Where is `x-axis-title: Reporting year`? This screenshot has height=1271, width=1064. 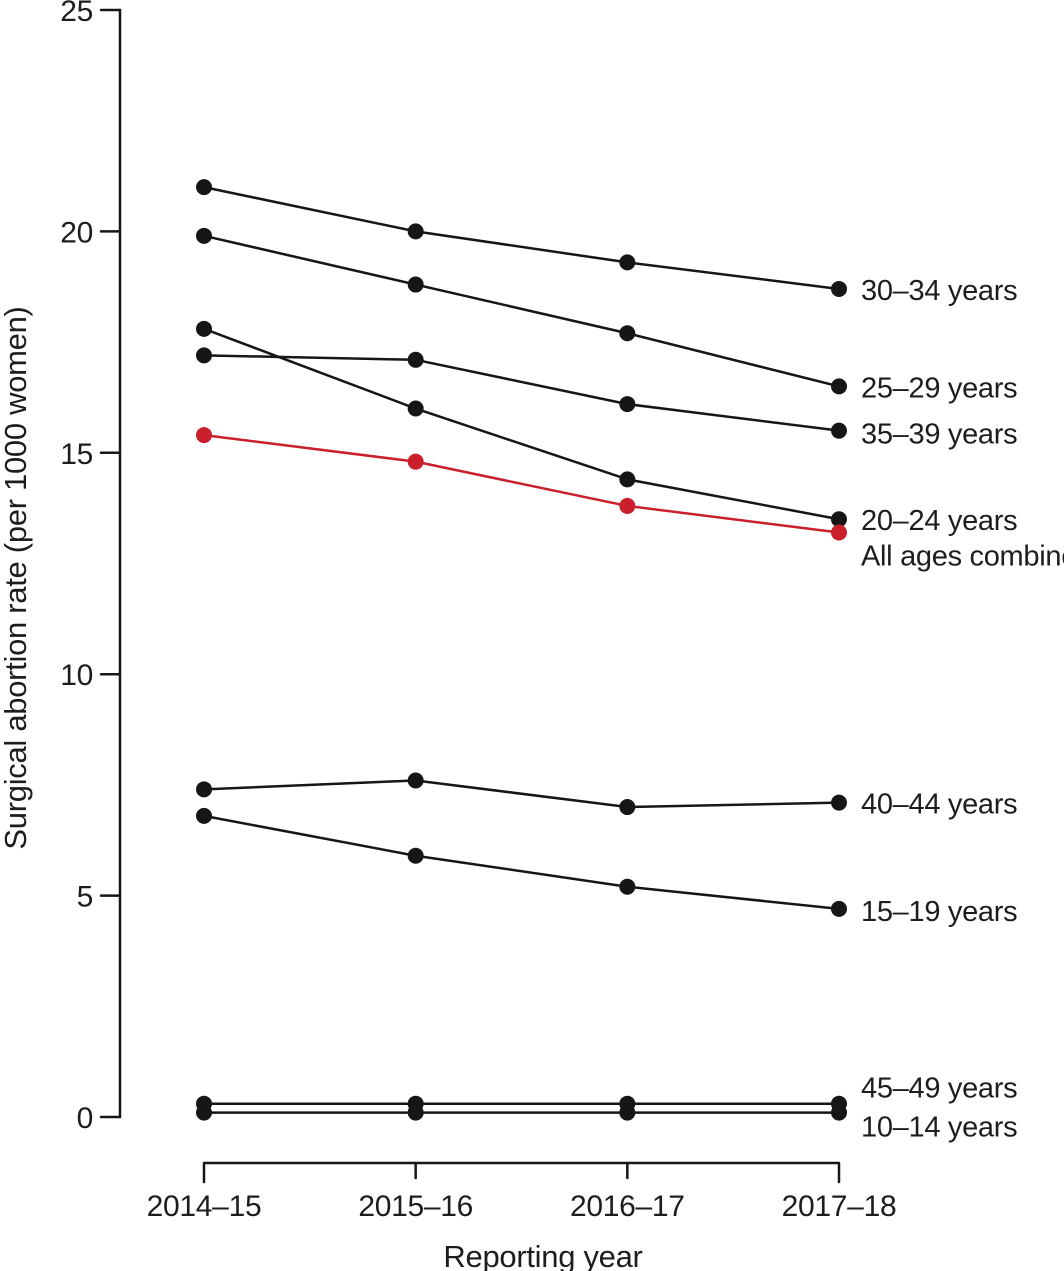
x-axis-title: Reporting year is located at coordinates (542, 1255).